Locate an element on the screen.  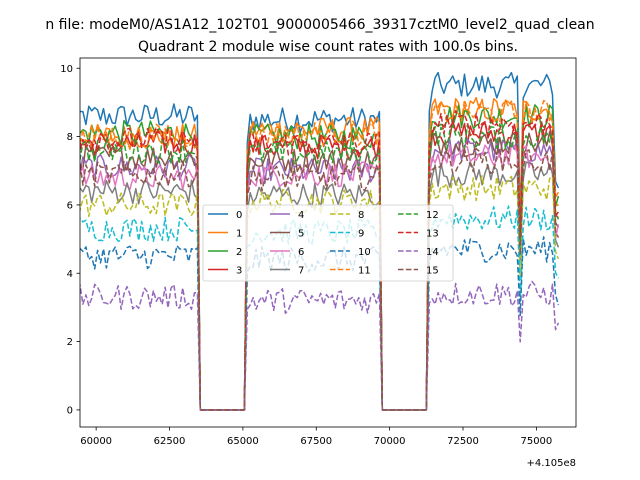
legend-label-10: 10 is located at coordinates (364, 252).